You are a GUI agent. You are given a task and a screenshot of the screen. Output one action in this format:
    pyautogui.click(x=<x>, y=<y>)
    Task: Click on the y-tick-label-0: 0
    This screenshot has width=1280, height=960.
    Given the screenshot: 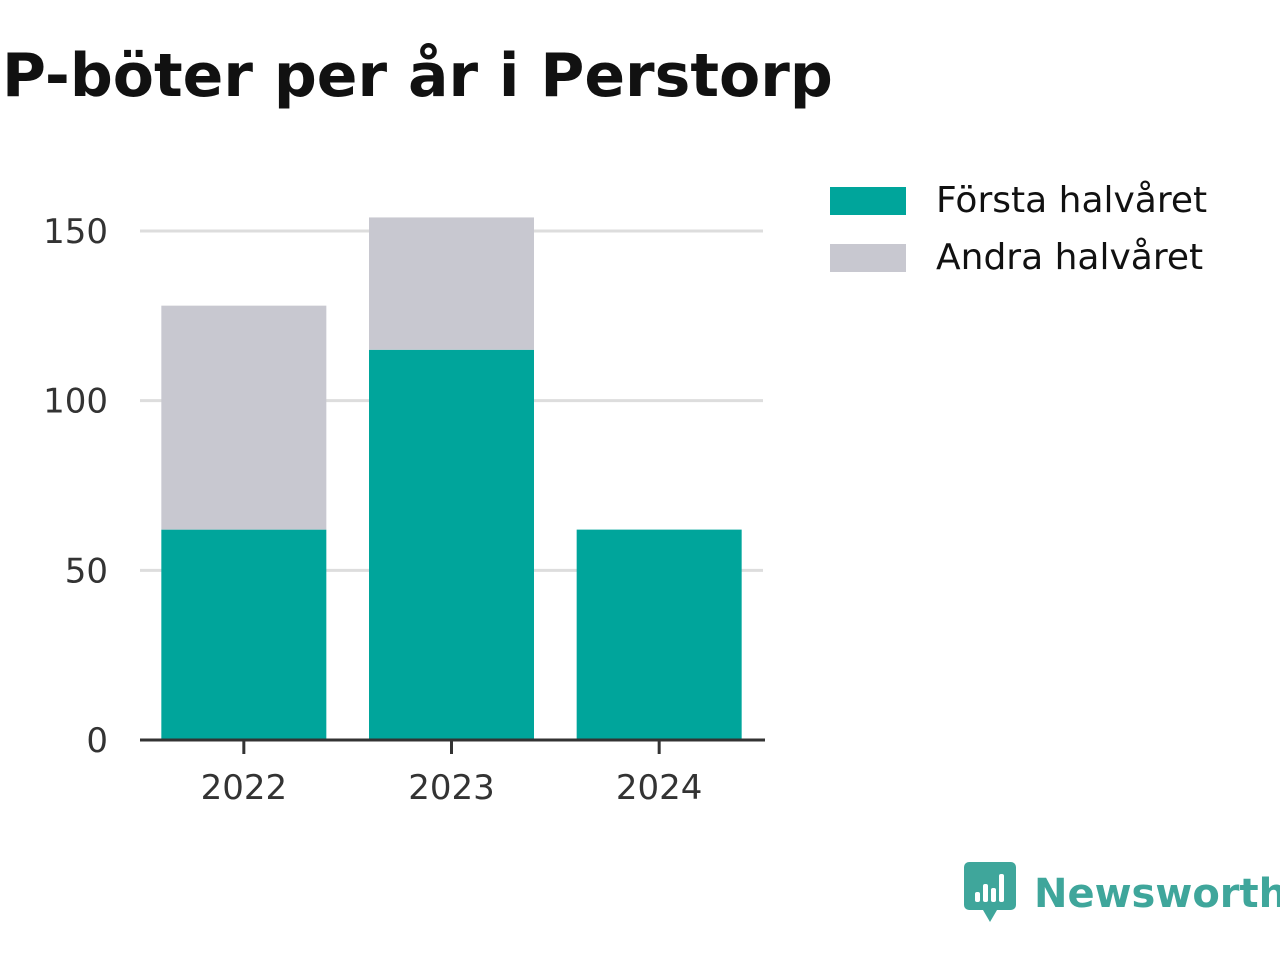 What is the action you would take?
    pyautogui.click(x=97, y=741)
    